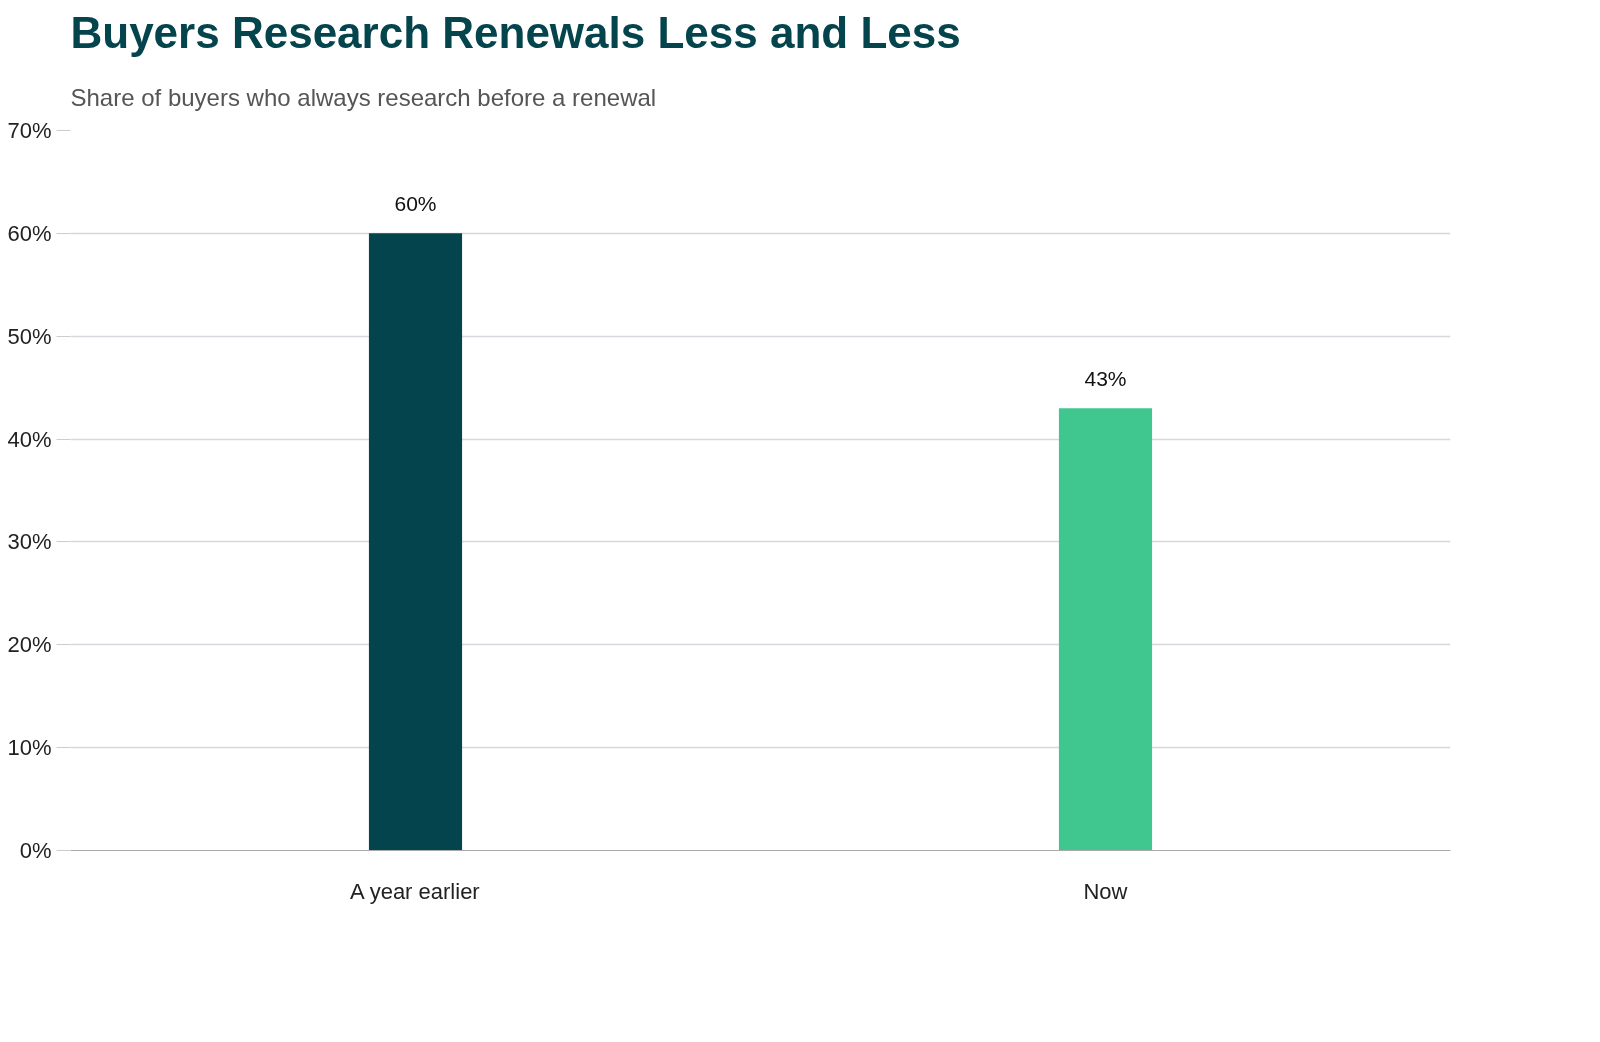  What do you see at coordinates (29, 130) in the screenshot?
I see `y-tick-label: 70%` at bounding box center [29, 130].